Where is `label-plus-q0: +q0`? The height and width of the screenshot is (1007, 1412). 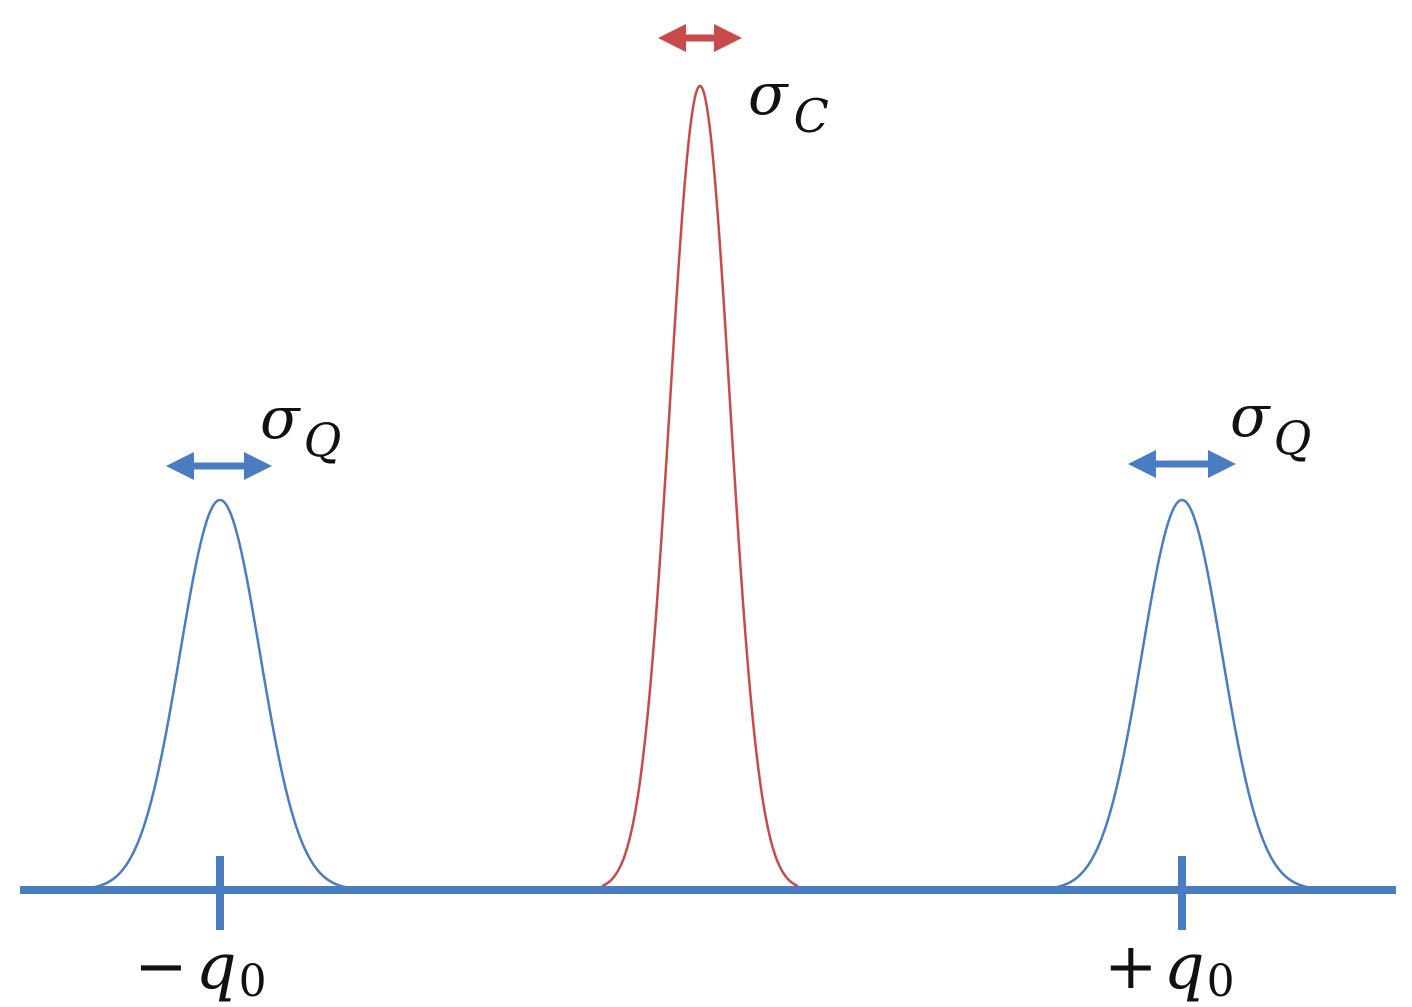
label-plus-q0: +q0 is located at coordinates (1169, 968).